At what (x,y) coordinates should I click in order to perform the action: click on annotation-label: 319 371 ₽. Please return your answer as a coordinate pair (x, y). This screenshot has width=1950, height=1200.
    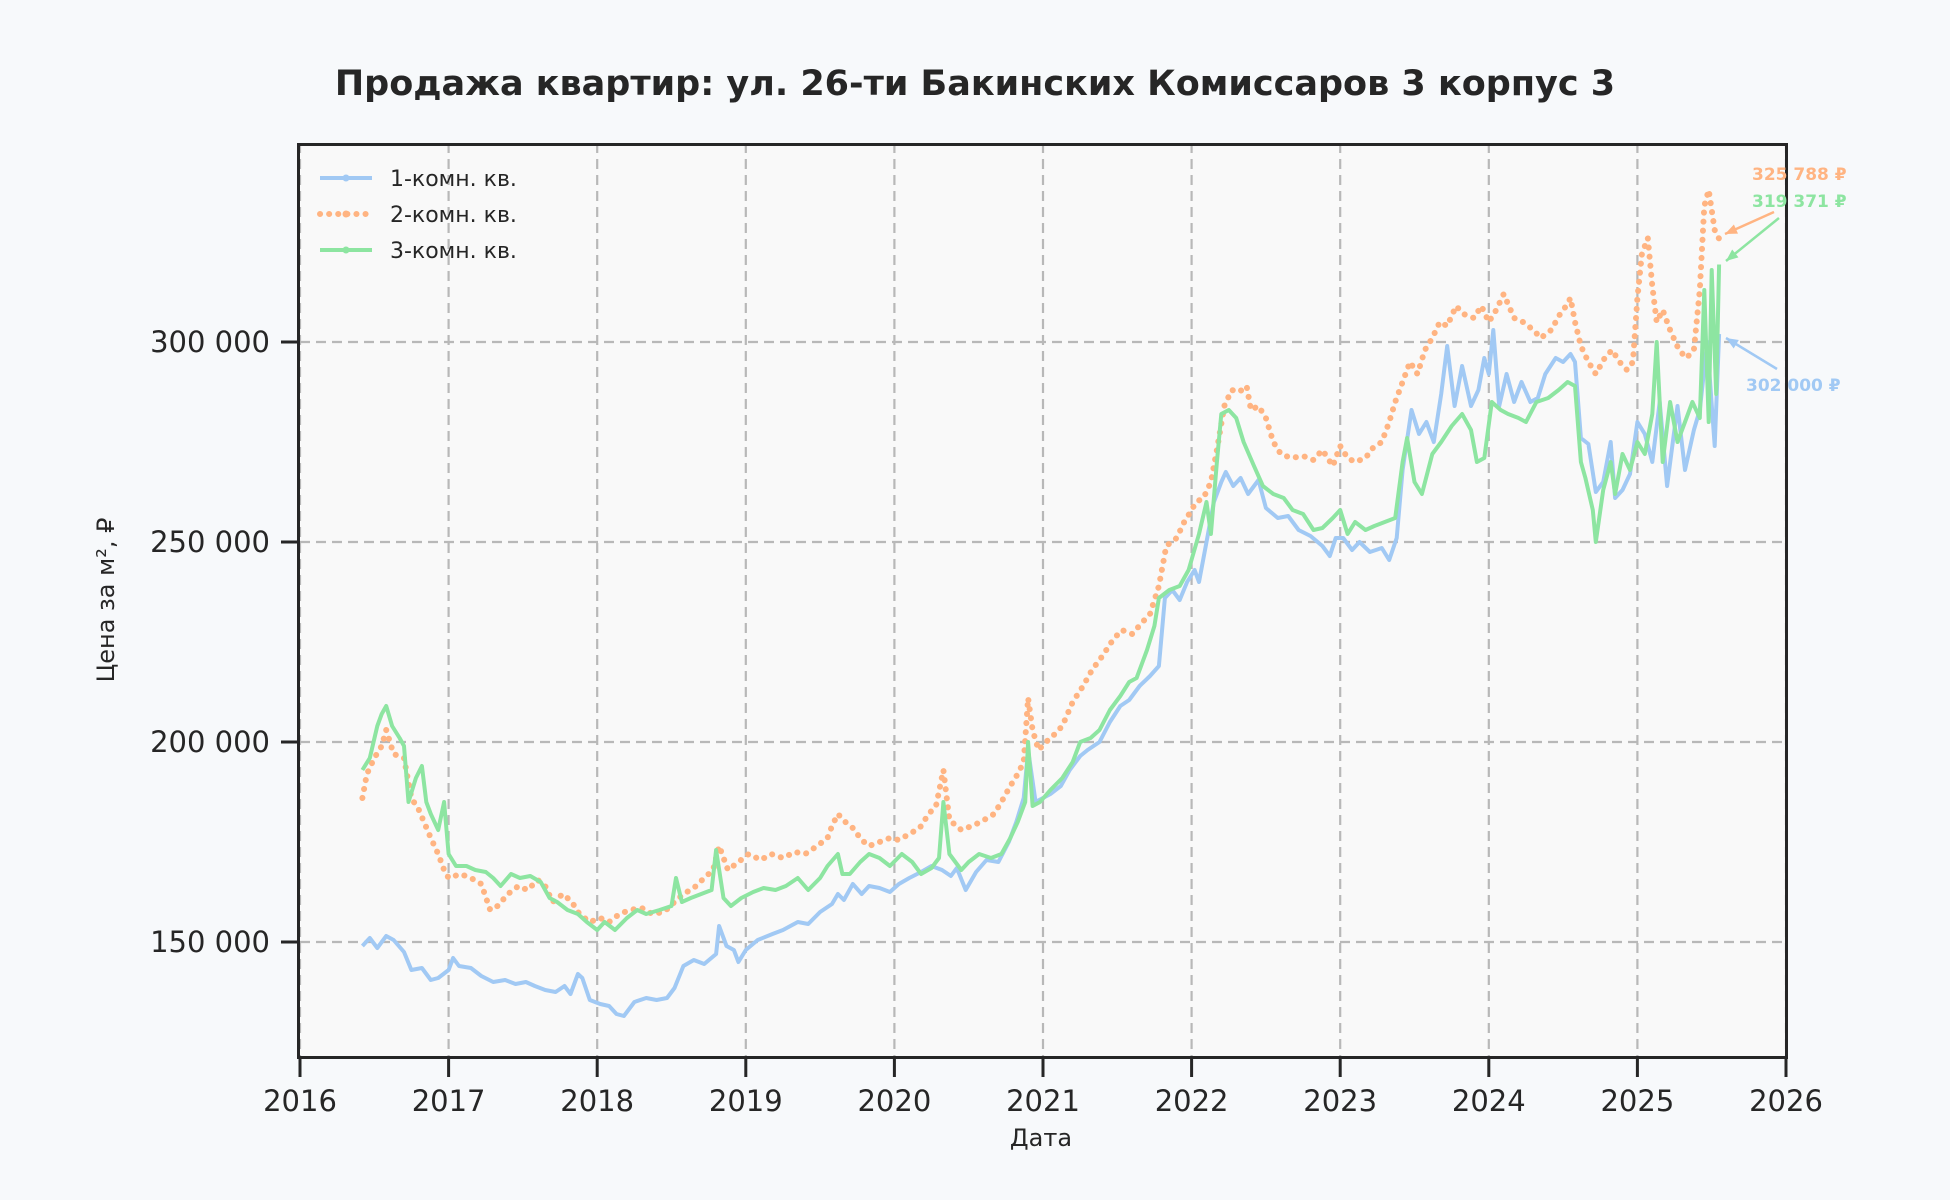
    Looking at the image, I should click on (1799, 202).